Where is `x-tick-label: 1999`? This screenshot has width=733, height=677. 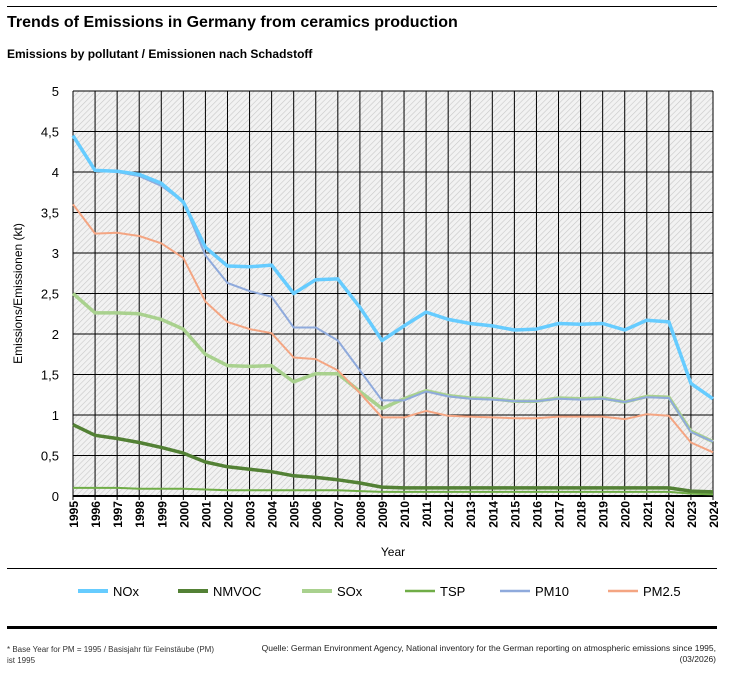 x-tick-label: 1999 is located at coordinates (162, 514).